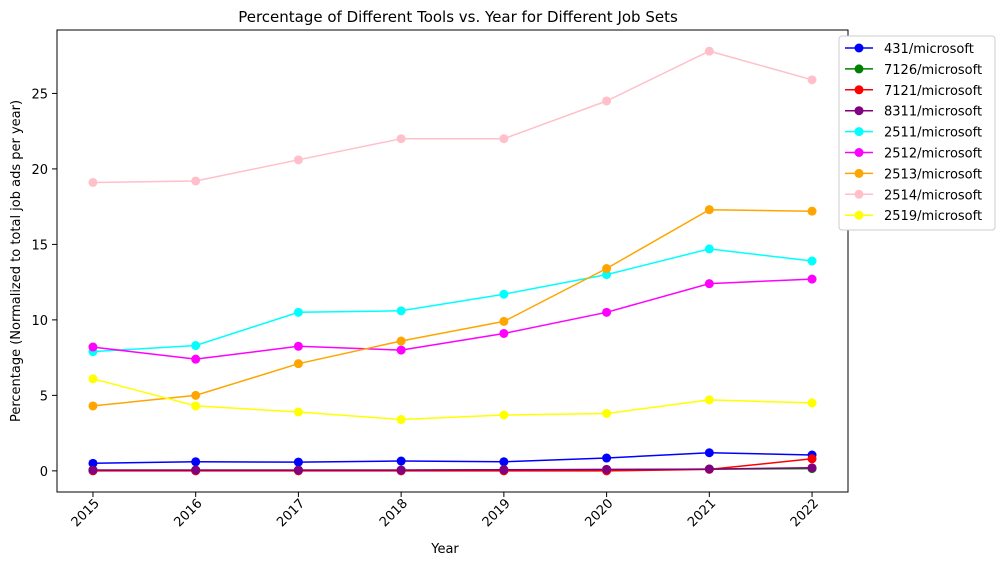 The image size is (1003, 566). Describe the element at coordinates (929, 49) in the screenshot. I see `legend-label: 431/microsoft` at that location.